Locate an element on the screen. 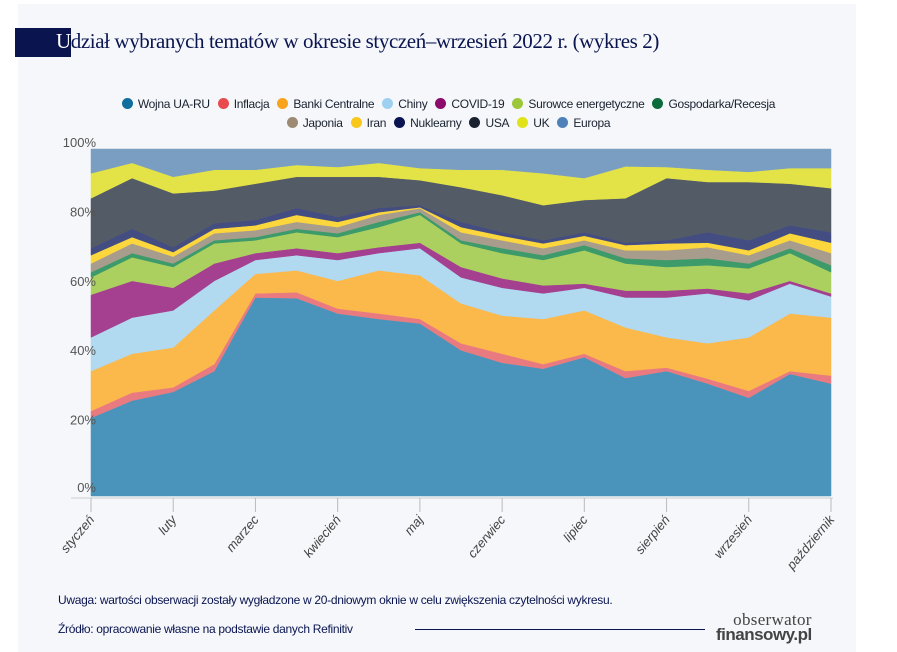  legend-label: COVID-19 is located at coordinates (478, 104).